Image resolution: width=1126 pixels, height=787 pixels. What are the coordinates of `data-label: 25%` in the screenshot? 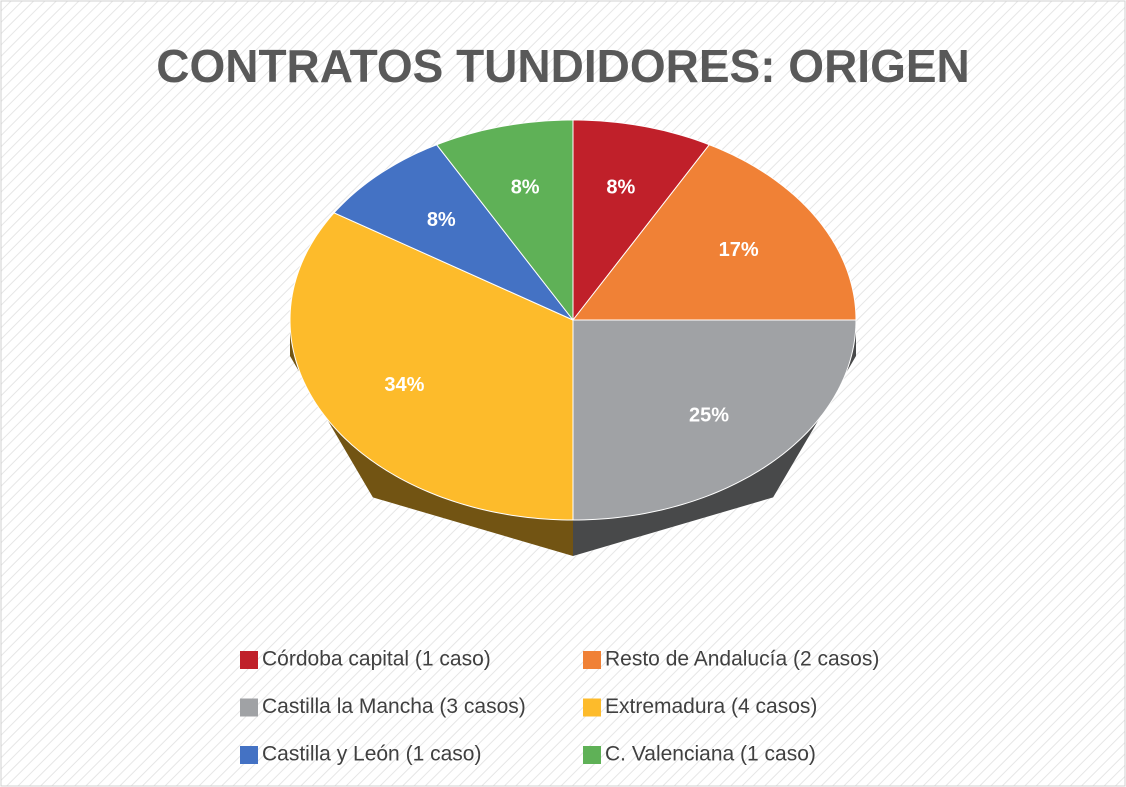 It's located at (709, 415).